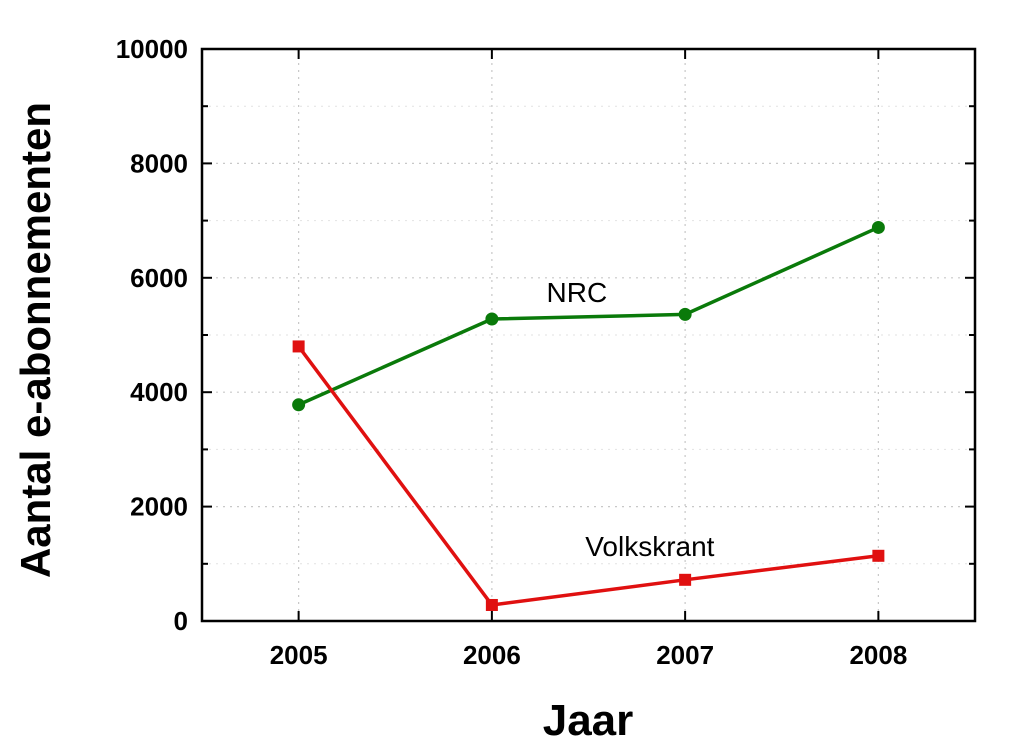 The image size is (1023, 747). Describe the element at coordinates (152, 49) in the screenshot. I see `y-tick-label: 10000` at that location.